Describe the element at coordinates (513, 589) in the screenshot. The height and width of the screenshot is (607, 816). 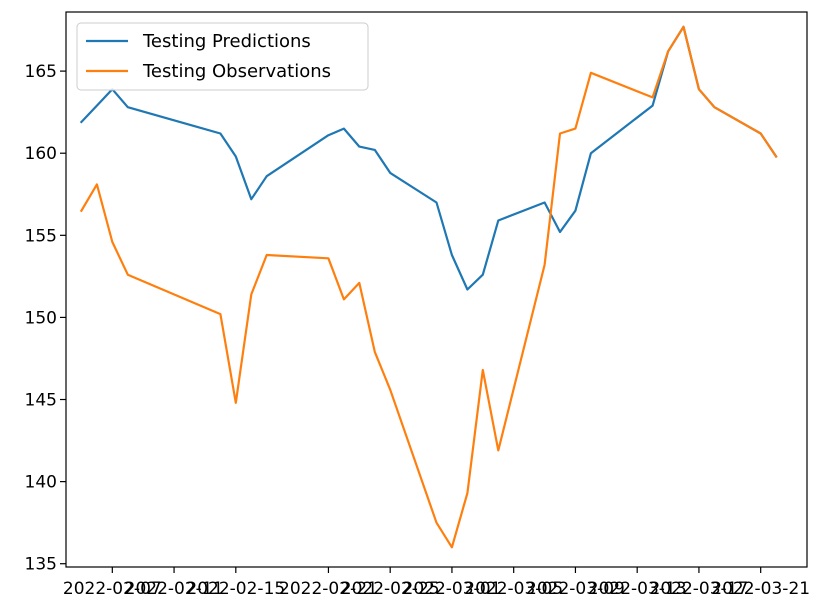
I see `x-tick-label: 2022-03-05` at that location.